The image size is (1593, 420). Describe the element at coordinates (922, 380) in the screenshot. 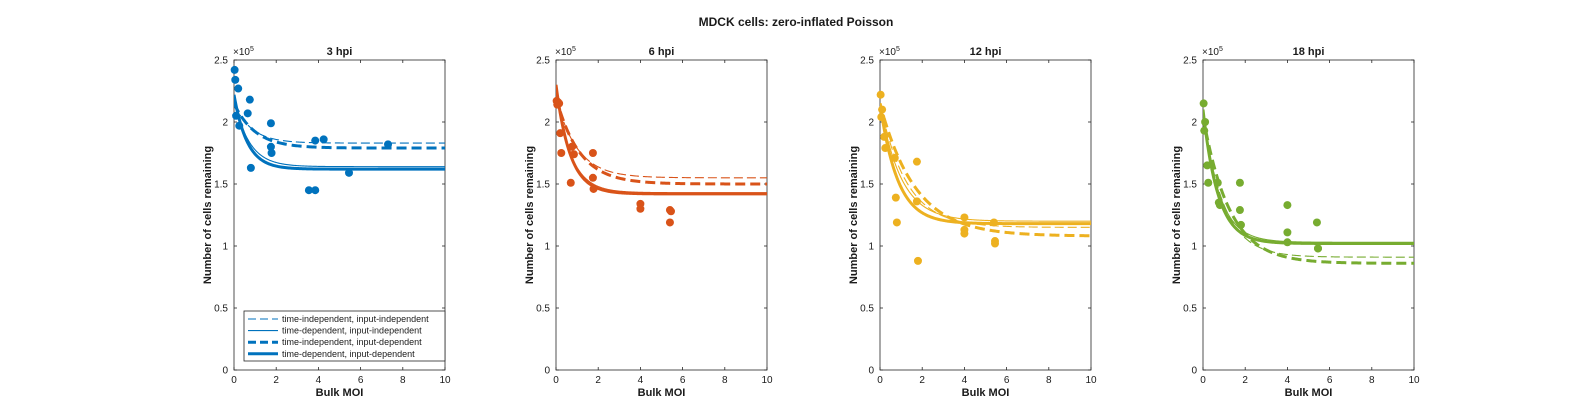

I see `x-tick-label: 2` at that location.